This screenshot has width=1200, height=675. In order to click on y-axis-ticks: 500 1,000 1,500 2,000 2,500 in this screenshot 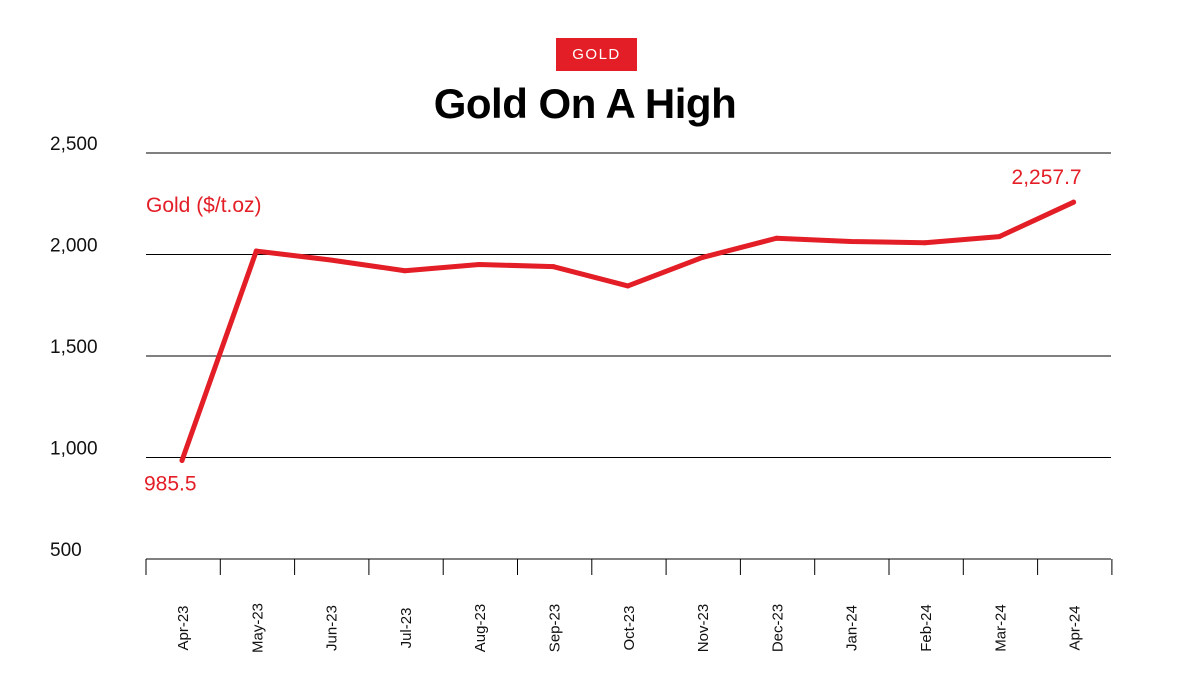, I will do `click(74, 347)`.